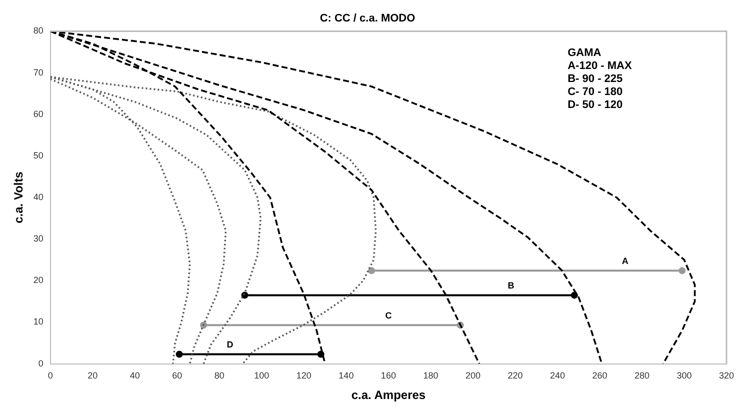  What do you see at coordinates (93, 375) in the screenshot?
I see `x-tick-label: 20` at bounding box center [93, 375].